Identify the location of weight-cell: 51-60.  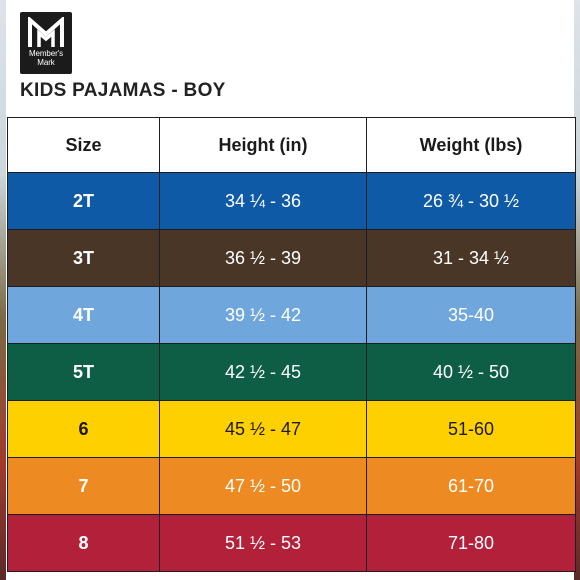
(471, 429).